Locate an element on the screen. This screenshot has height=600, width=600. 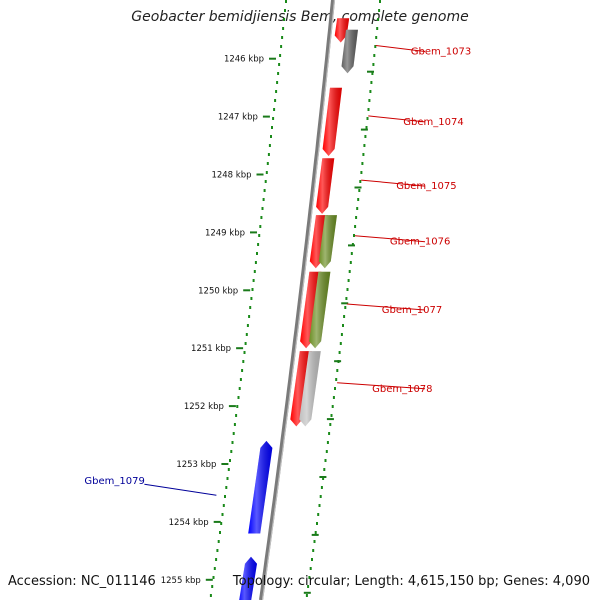
tick-label: 1253 kbp is located at coordinates (196, 465).